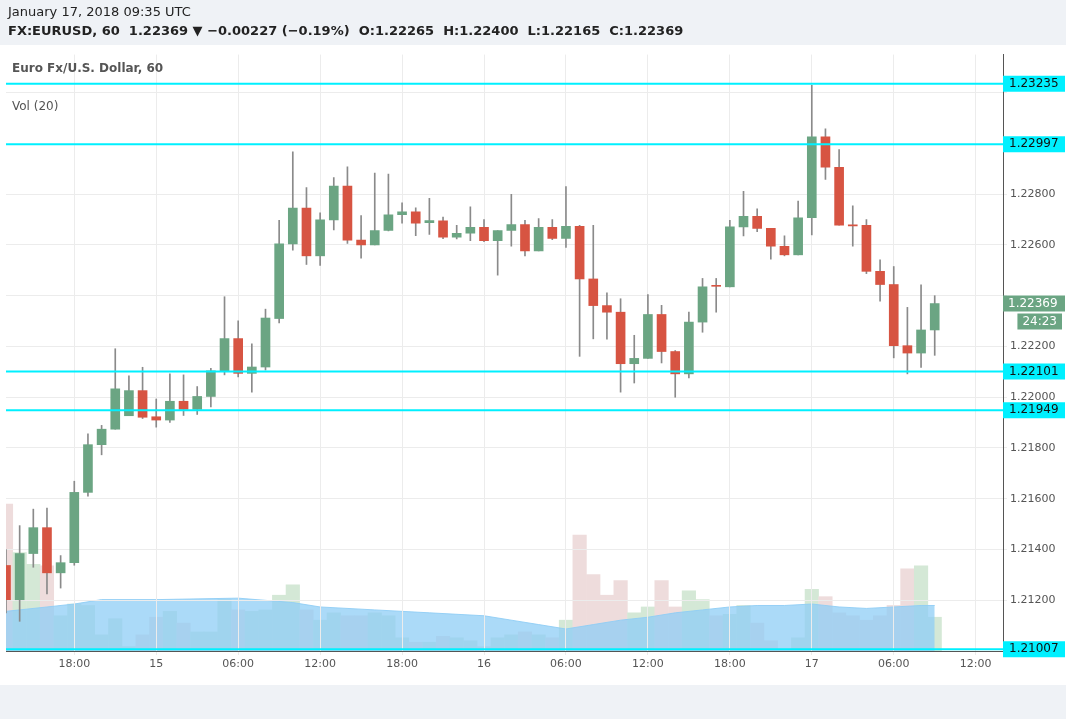 The height and width of the screenshot is (719, 1066). What do you see at coordinates (88, 67) in the screenshot?
I see `annotation: Euro Fx/U.S. Dollar, 60` at bounding box center [88, 67].